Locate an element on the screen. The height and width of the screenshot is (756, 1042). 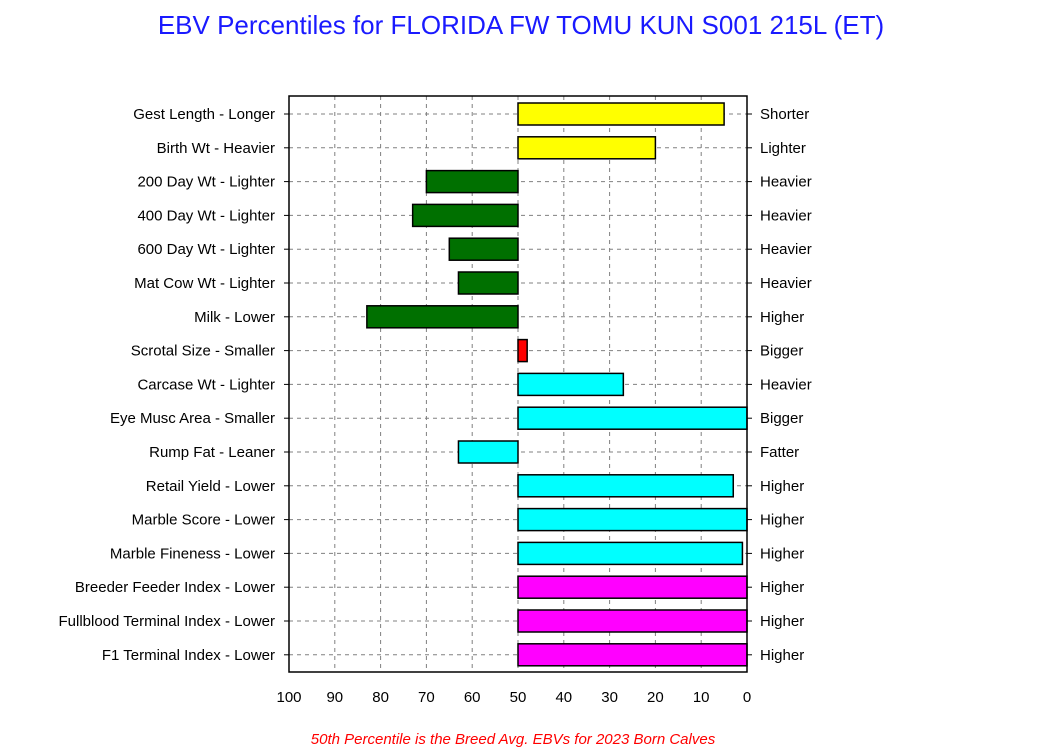
x-tick-label: 0 is located at coordinates (747, 697).